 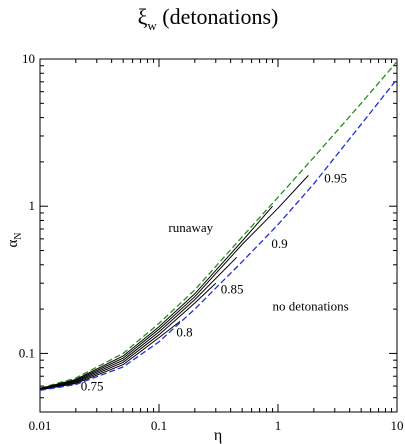 What do you see at coordinates (32, 205) in the screenshot?
I see `y-tick-label: 1` at bounding box center [32, 205].